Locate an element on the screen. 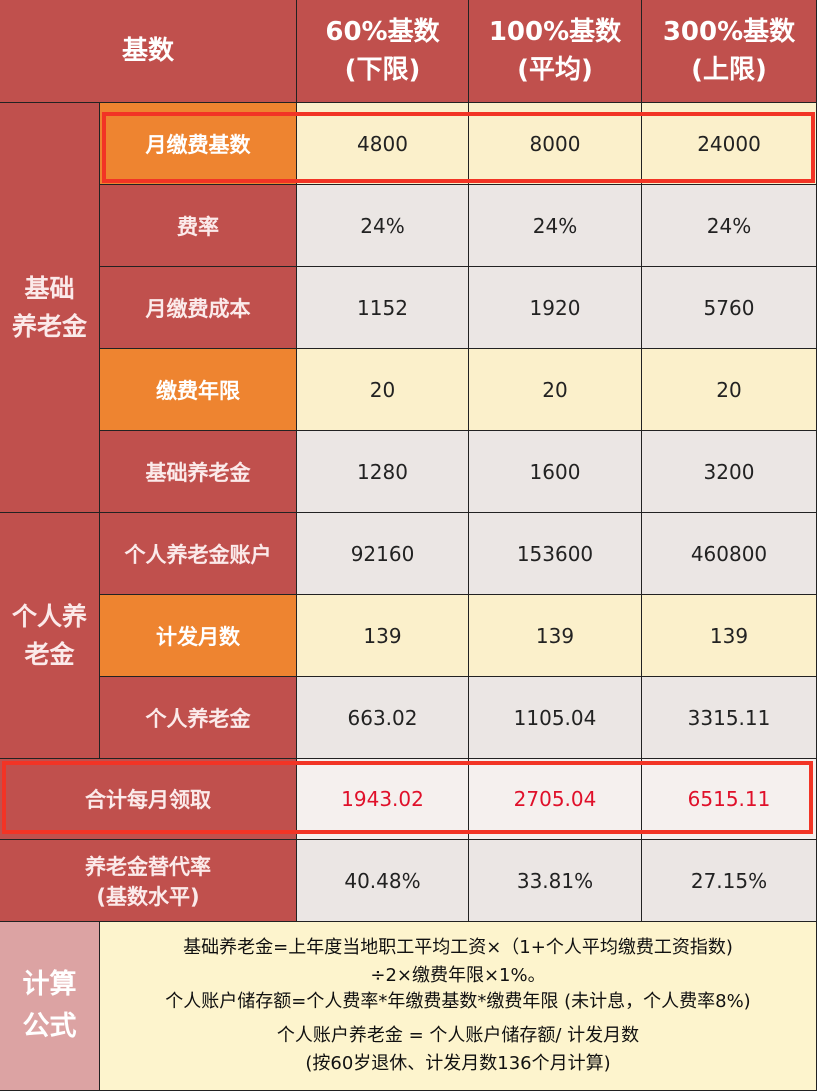  group-basic-pension-text: 养老金 is located at coordinates (49, 326).